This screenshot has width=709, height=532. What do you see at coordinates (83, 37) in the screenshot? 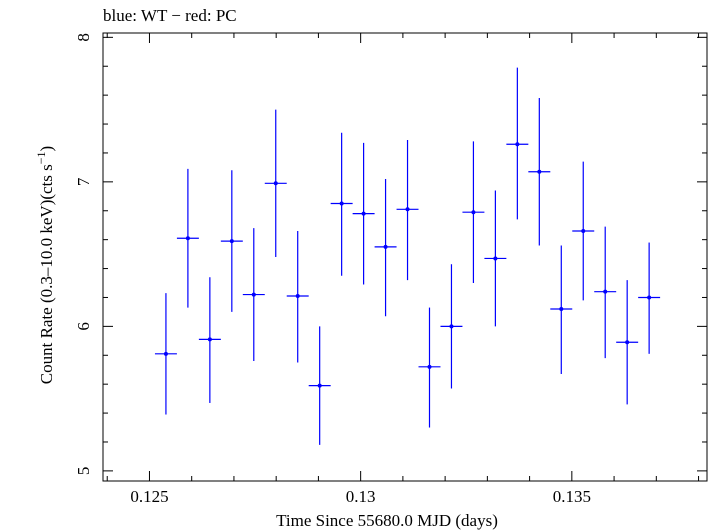
I see `y-tick-label: 8` at bounding box center [83, 37].